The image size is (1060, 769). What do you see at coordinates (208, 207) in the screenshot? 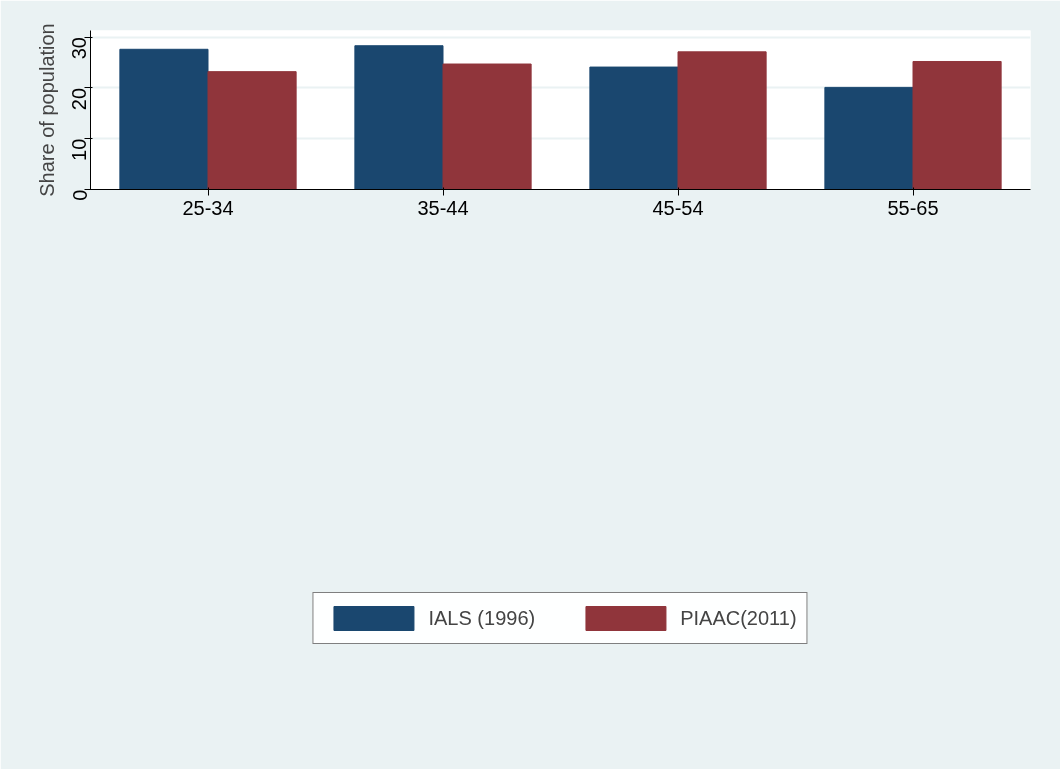
I see `x-tick-label: 25-34` at bounding box center [208, 207].